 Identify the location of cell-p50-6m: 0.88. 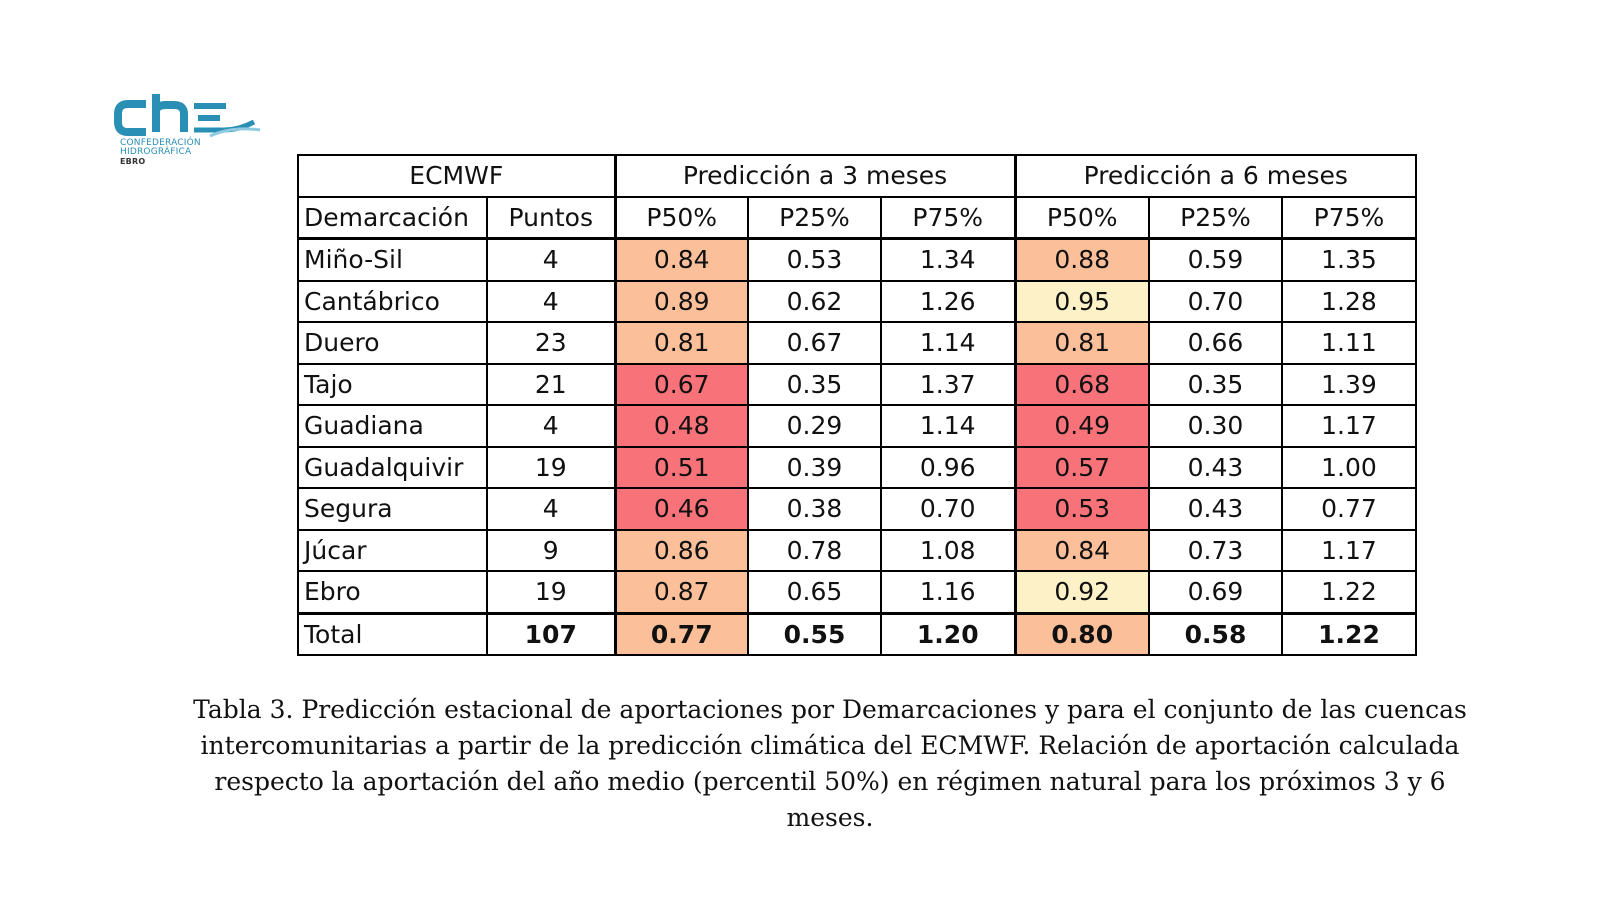
(1081, 259).